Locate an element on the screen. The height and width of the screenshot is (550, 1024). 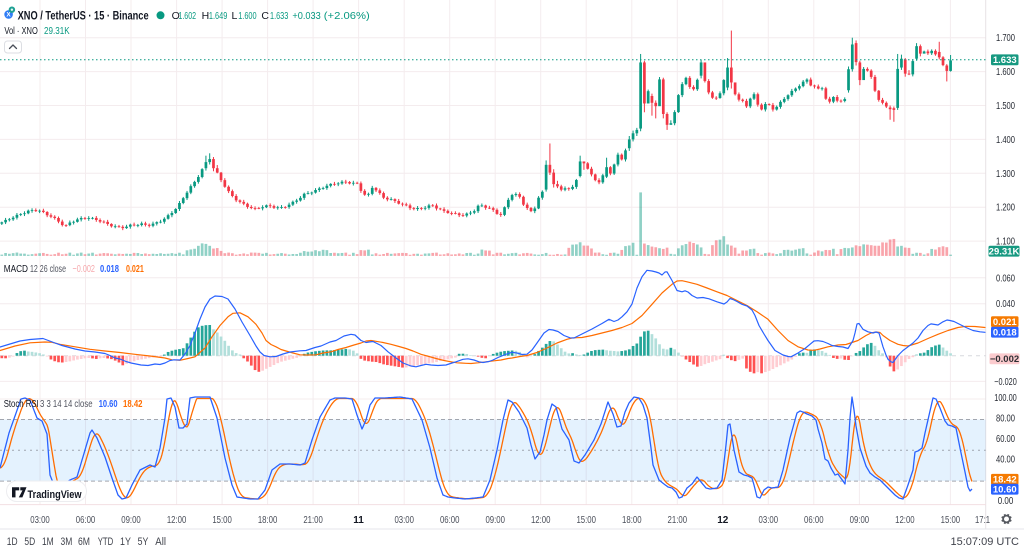
svg-text: XNO / TetherUS · 15 · Binance is located at coordinates (83, 16).